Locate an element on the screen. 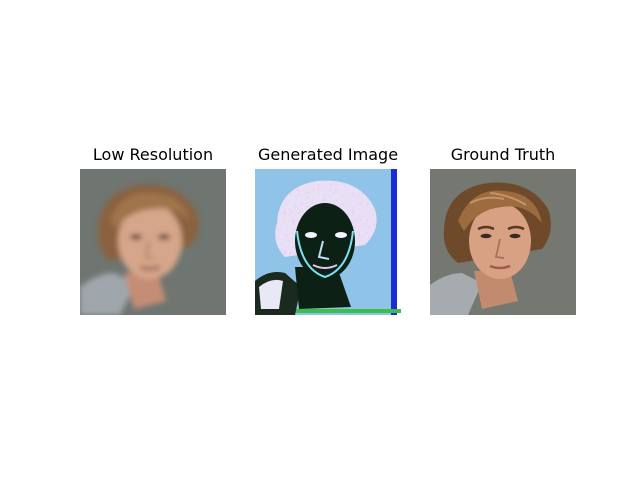 The image size is (640, 480). left-brow is located at coordinates (486, 228).